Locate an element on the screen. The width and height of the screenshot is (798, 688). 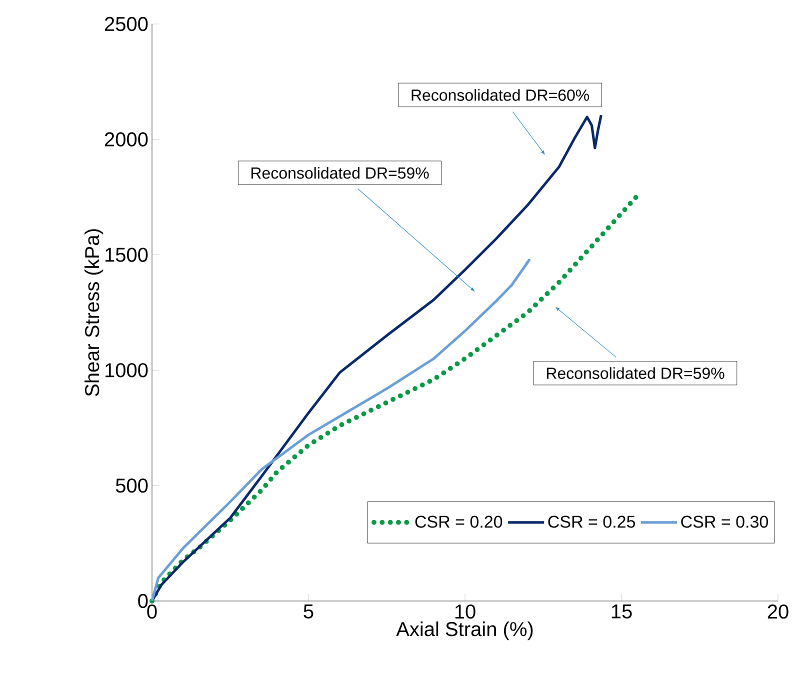
x-axis-title: Axial Strain (%) is located at coordinates (464, 631).